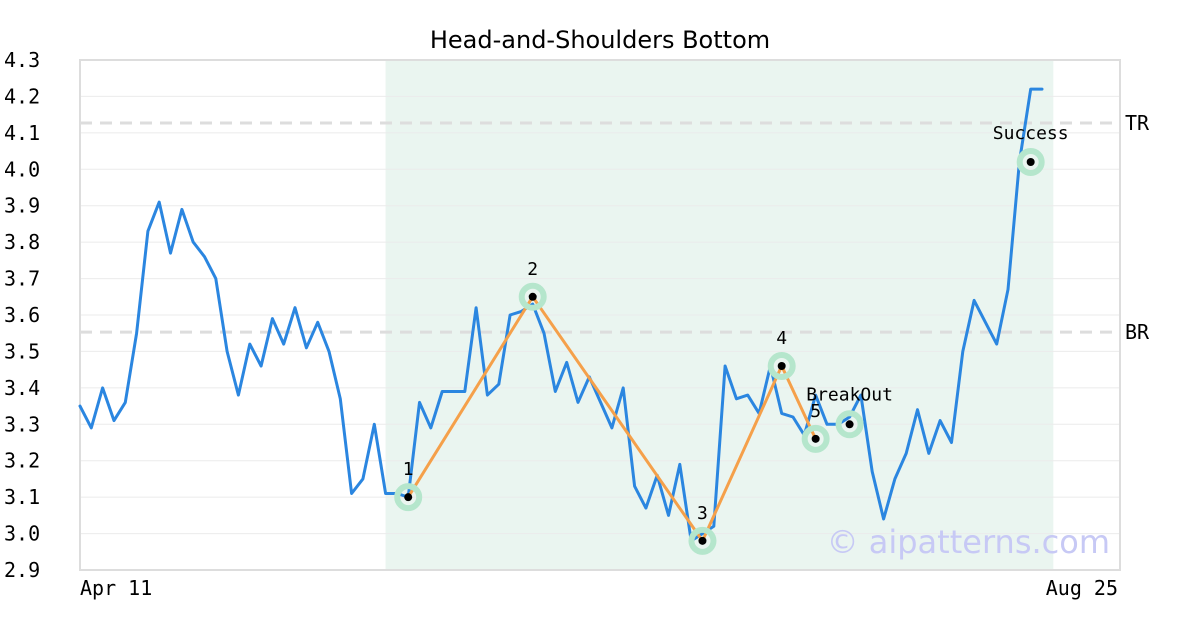 The width and height of the screenshot is (1200, 630). Describe the element at coordinates (702, 513) in the screenshot. I see `pattern-point-label: 3` at that location.